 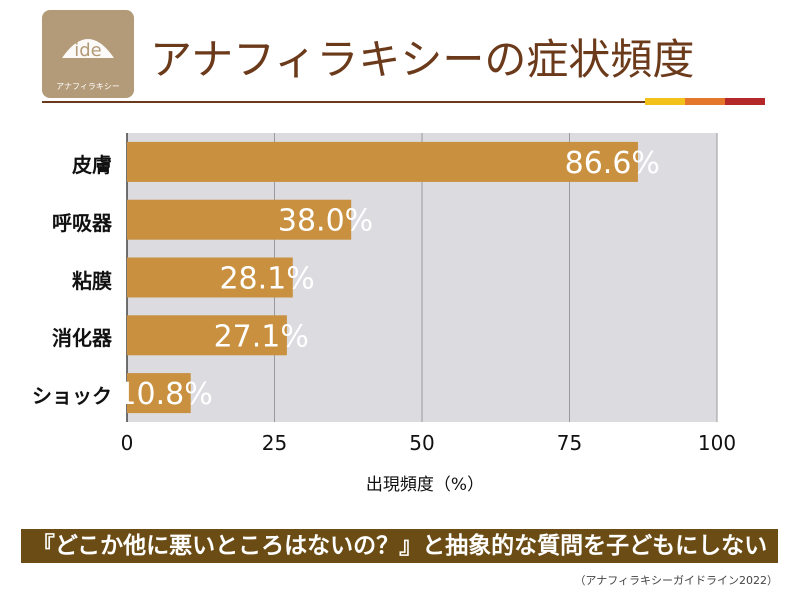 What do you see at coordinates (425, 485) in the screenshot?
I see `x-axis-label: 出現頻度（%）` at bounding box center [425, 485].